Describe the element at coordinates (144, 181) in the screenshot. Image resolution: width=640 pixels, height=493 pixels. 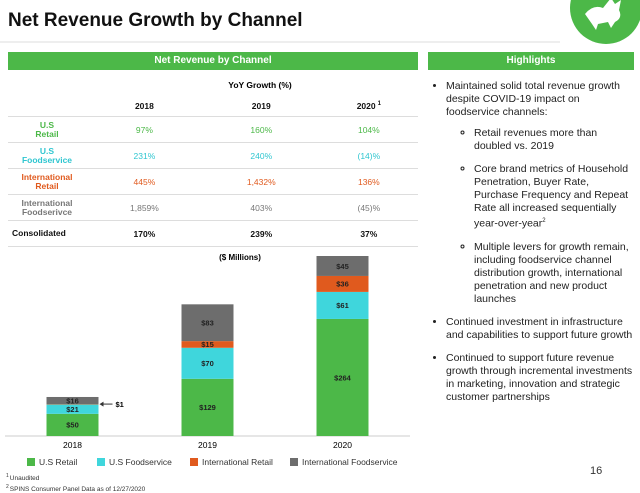
I see `table-cell: 445%` at that location.